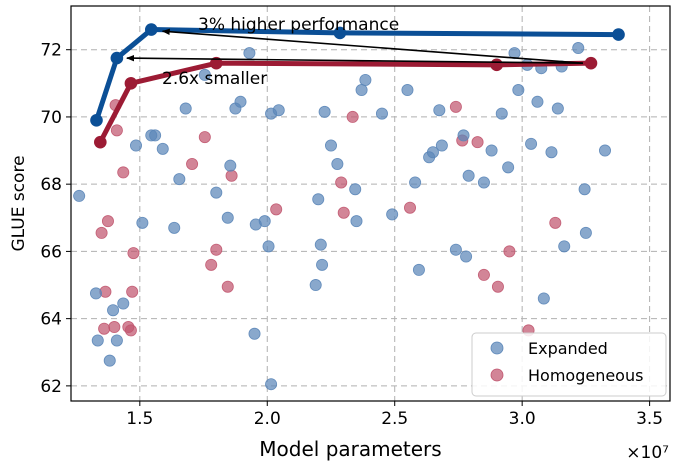 The width and height of the screenshot is (675, 467). Describe the element at coordinates (522, 419) in the screenshot. I see `x-tick-label: 3.0` at that location.